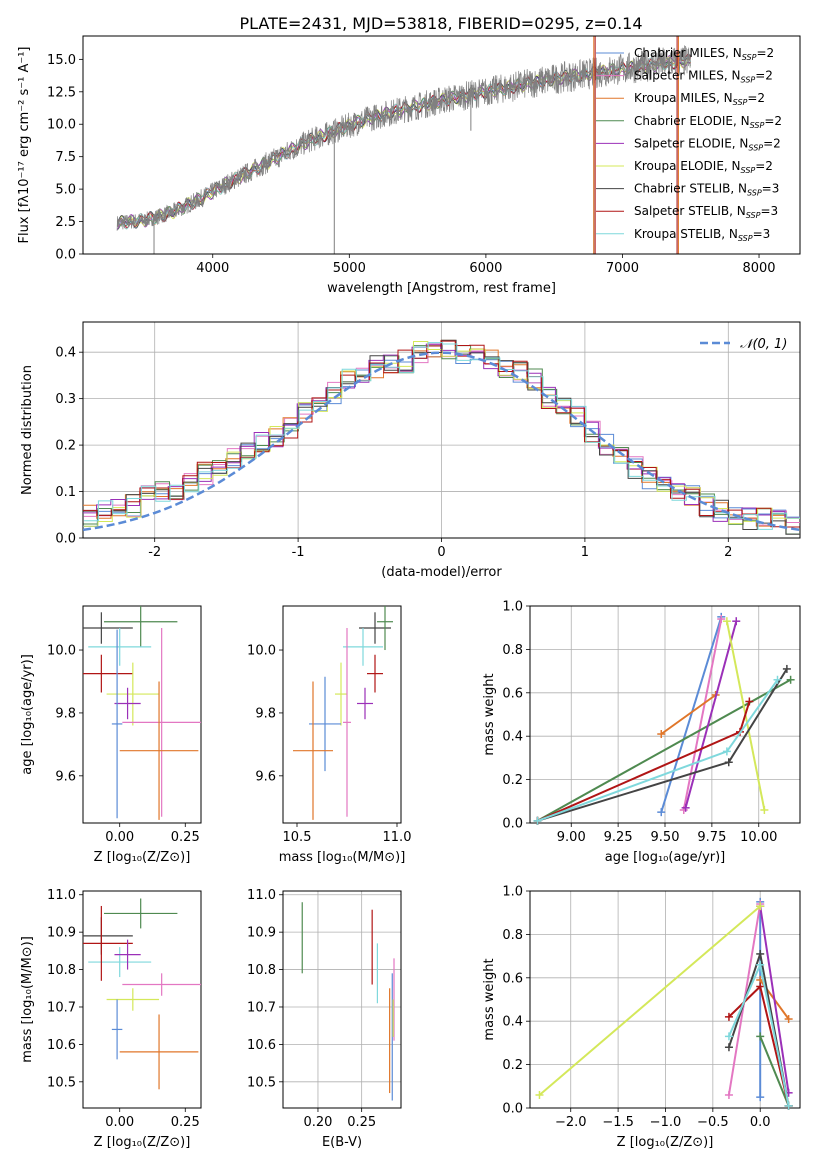  I want to click on y-tick-label: 7.5, so click(65, 157).